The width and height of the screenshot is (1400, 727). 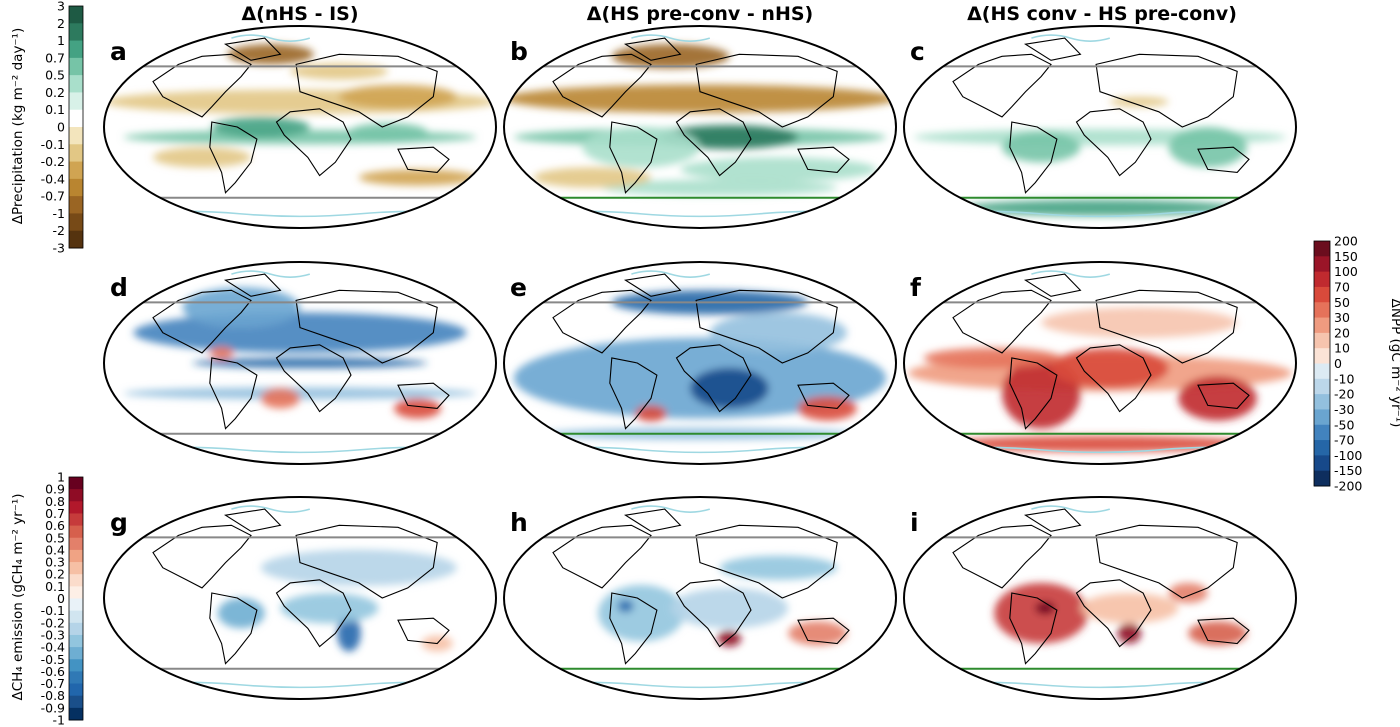 I want to click on colorbar-tick-label: 70, so click(x=1342, y=286).